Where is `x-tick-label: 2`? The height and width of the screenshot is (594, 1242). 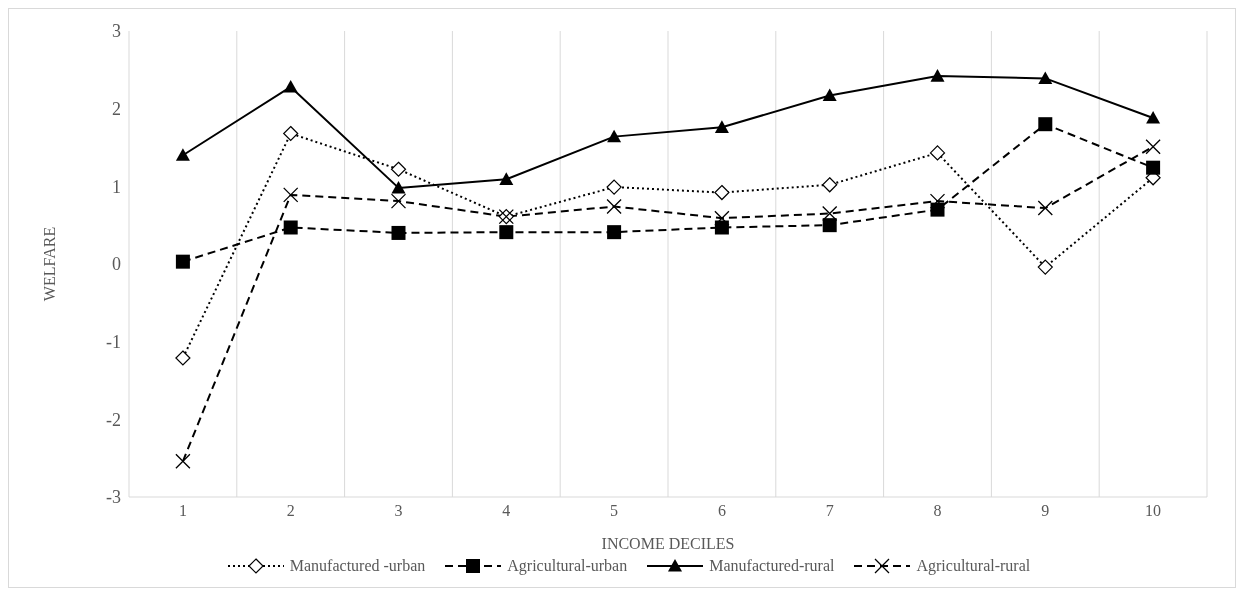
x-tick-label: 2 is located at coordinates (290, 511).